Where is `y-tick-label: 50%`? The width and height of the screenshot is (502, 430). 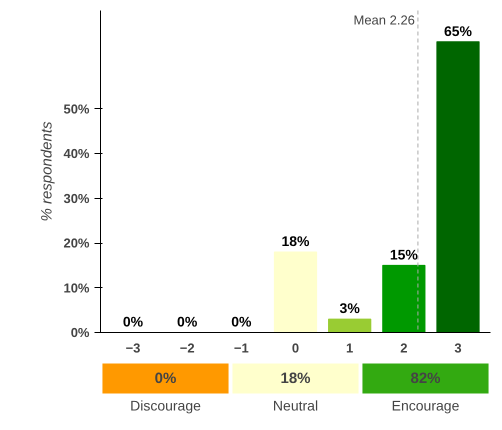 y-tick-label: 50% is located at coordinates (76, 108).